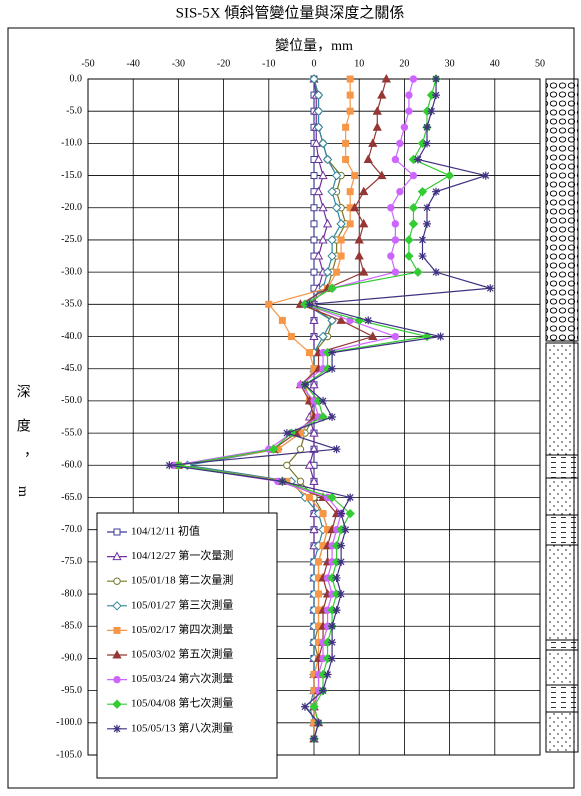 Image resolution: width=581 pixels, height=796 pixels. Describe the element at coordinates (540, 63) in the screenshot. I see `x-tick-label: 50` at that location.